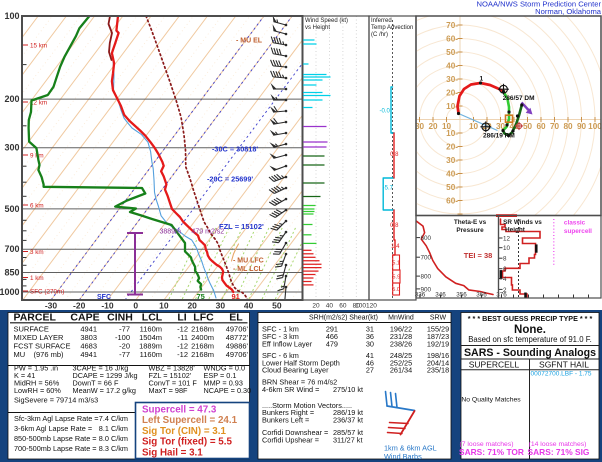 The image size is (602, 462). I want to click on svg-text: MIXED LAYER, so click(39, 337).